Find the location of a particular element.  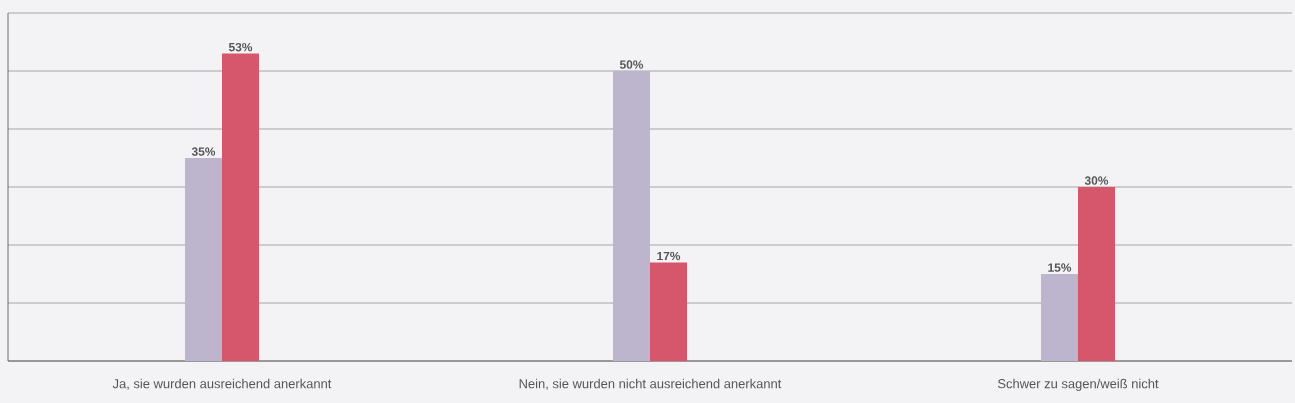

data-label: 35% is located at coordinates (203, 151).